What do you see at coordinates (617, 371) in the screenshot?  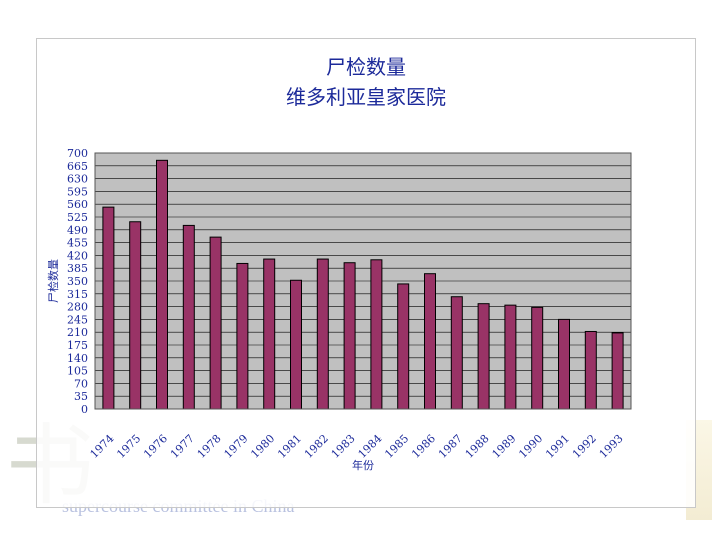 I see `bar-1993` at bounding box center [617, 371].